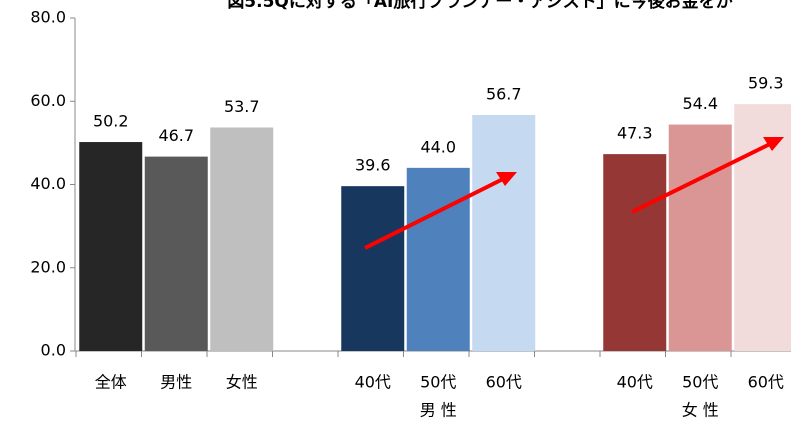 The height and width of the screenshot is (421, 791). What do you see at coordinates (479, 6) in the screenshot?
I see `chart-title: 図5.5Qに対する「AI旅行プランナー・アシスト」に今後お金をか` at bounding box center [479, 6].